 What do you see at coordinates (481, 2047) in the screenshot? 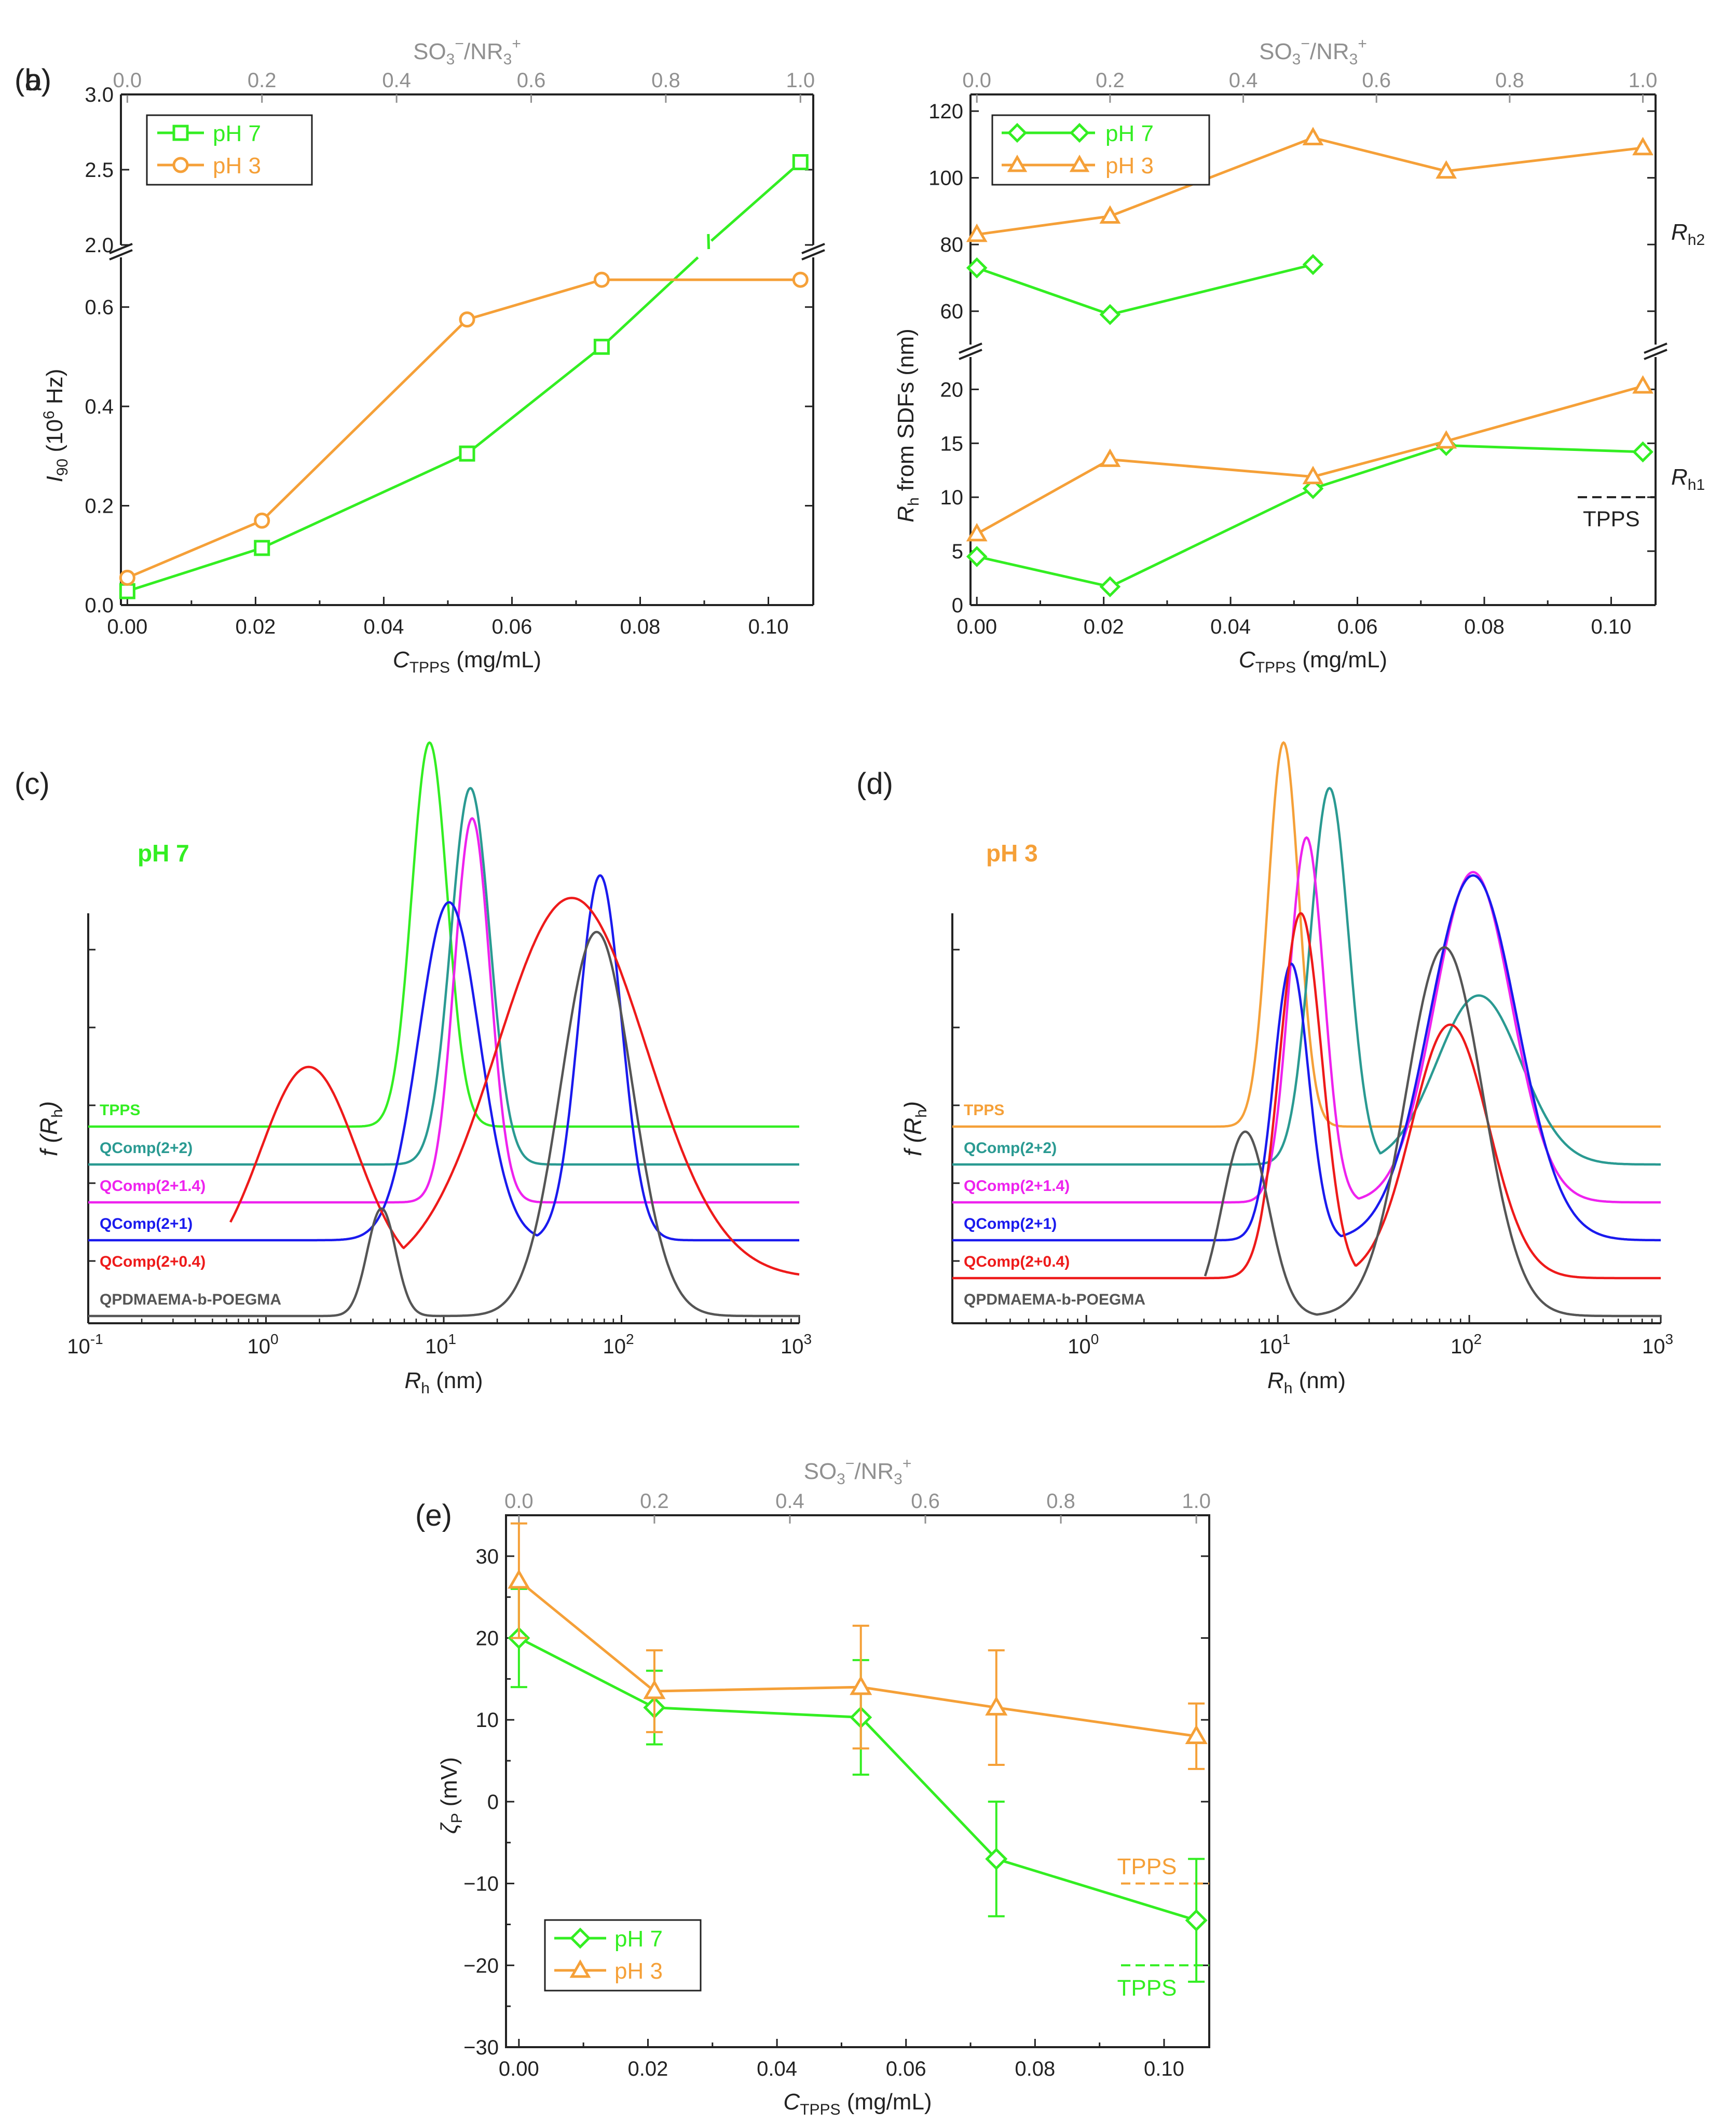
I see `y-tick-label: −30` at bounding box center [481, 2047].